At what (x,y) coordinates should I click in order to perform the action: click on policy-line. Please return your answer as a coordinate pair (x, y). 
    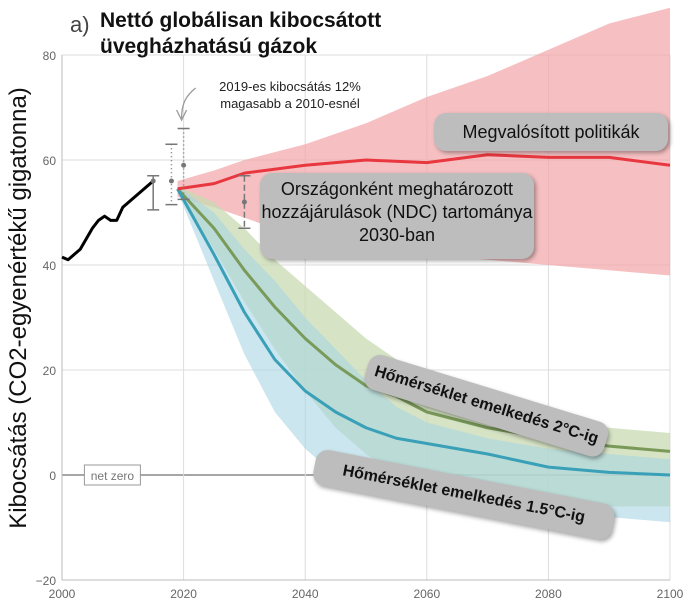
    Looking at the image, I should click on (424, 172).